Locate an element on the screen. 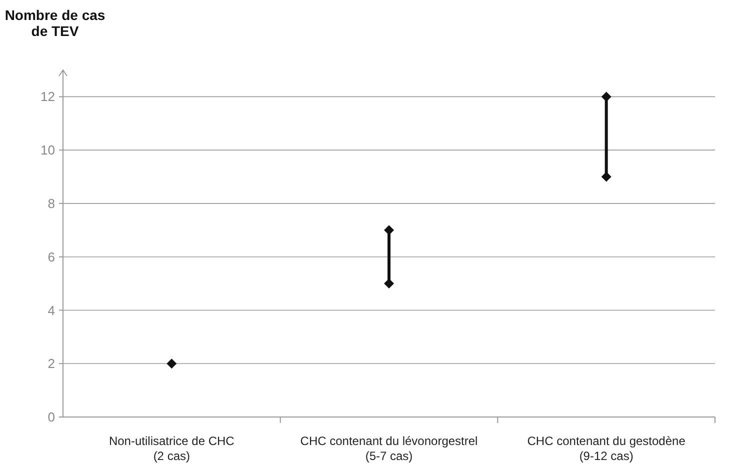 The image size is (730, 475). y-tick-label: 0 is located at coordinates (51, 417).